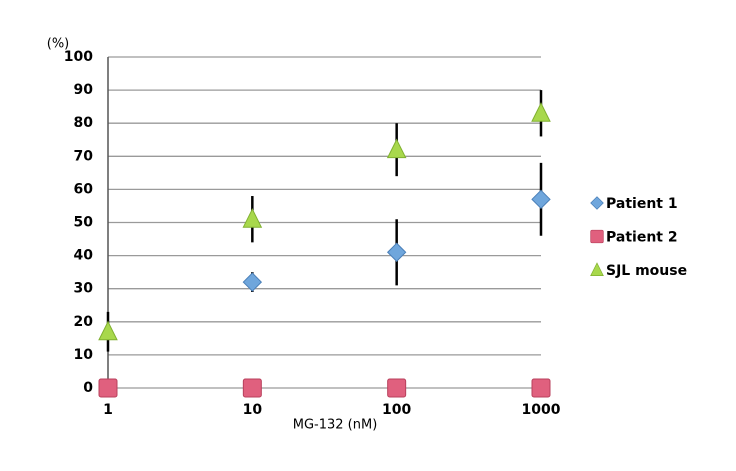 This screenshot has width=736, height=471. What do you see at coordinates (84, 289) in the screenshot?
I see `y-tick-label: 30` at bounding box center [84, 289].